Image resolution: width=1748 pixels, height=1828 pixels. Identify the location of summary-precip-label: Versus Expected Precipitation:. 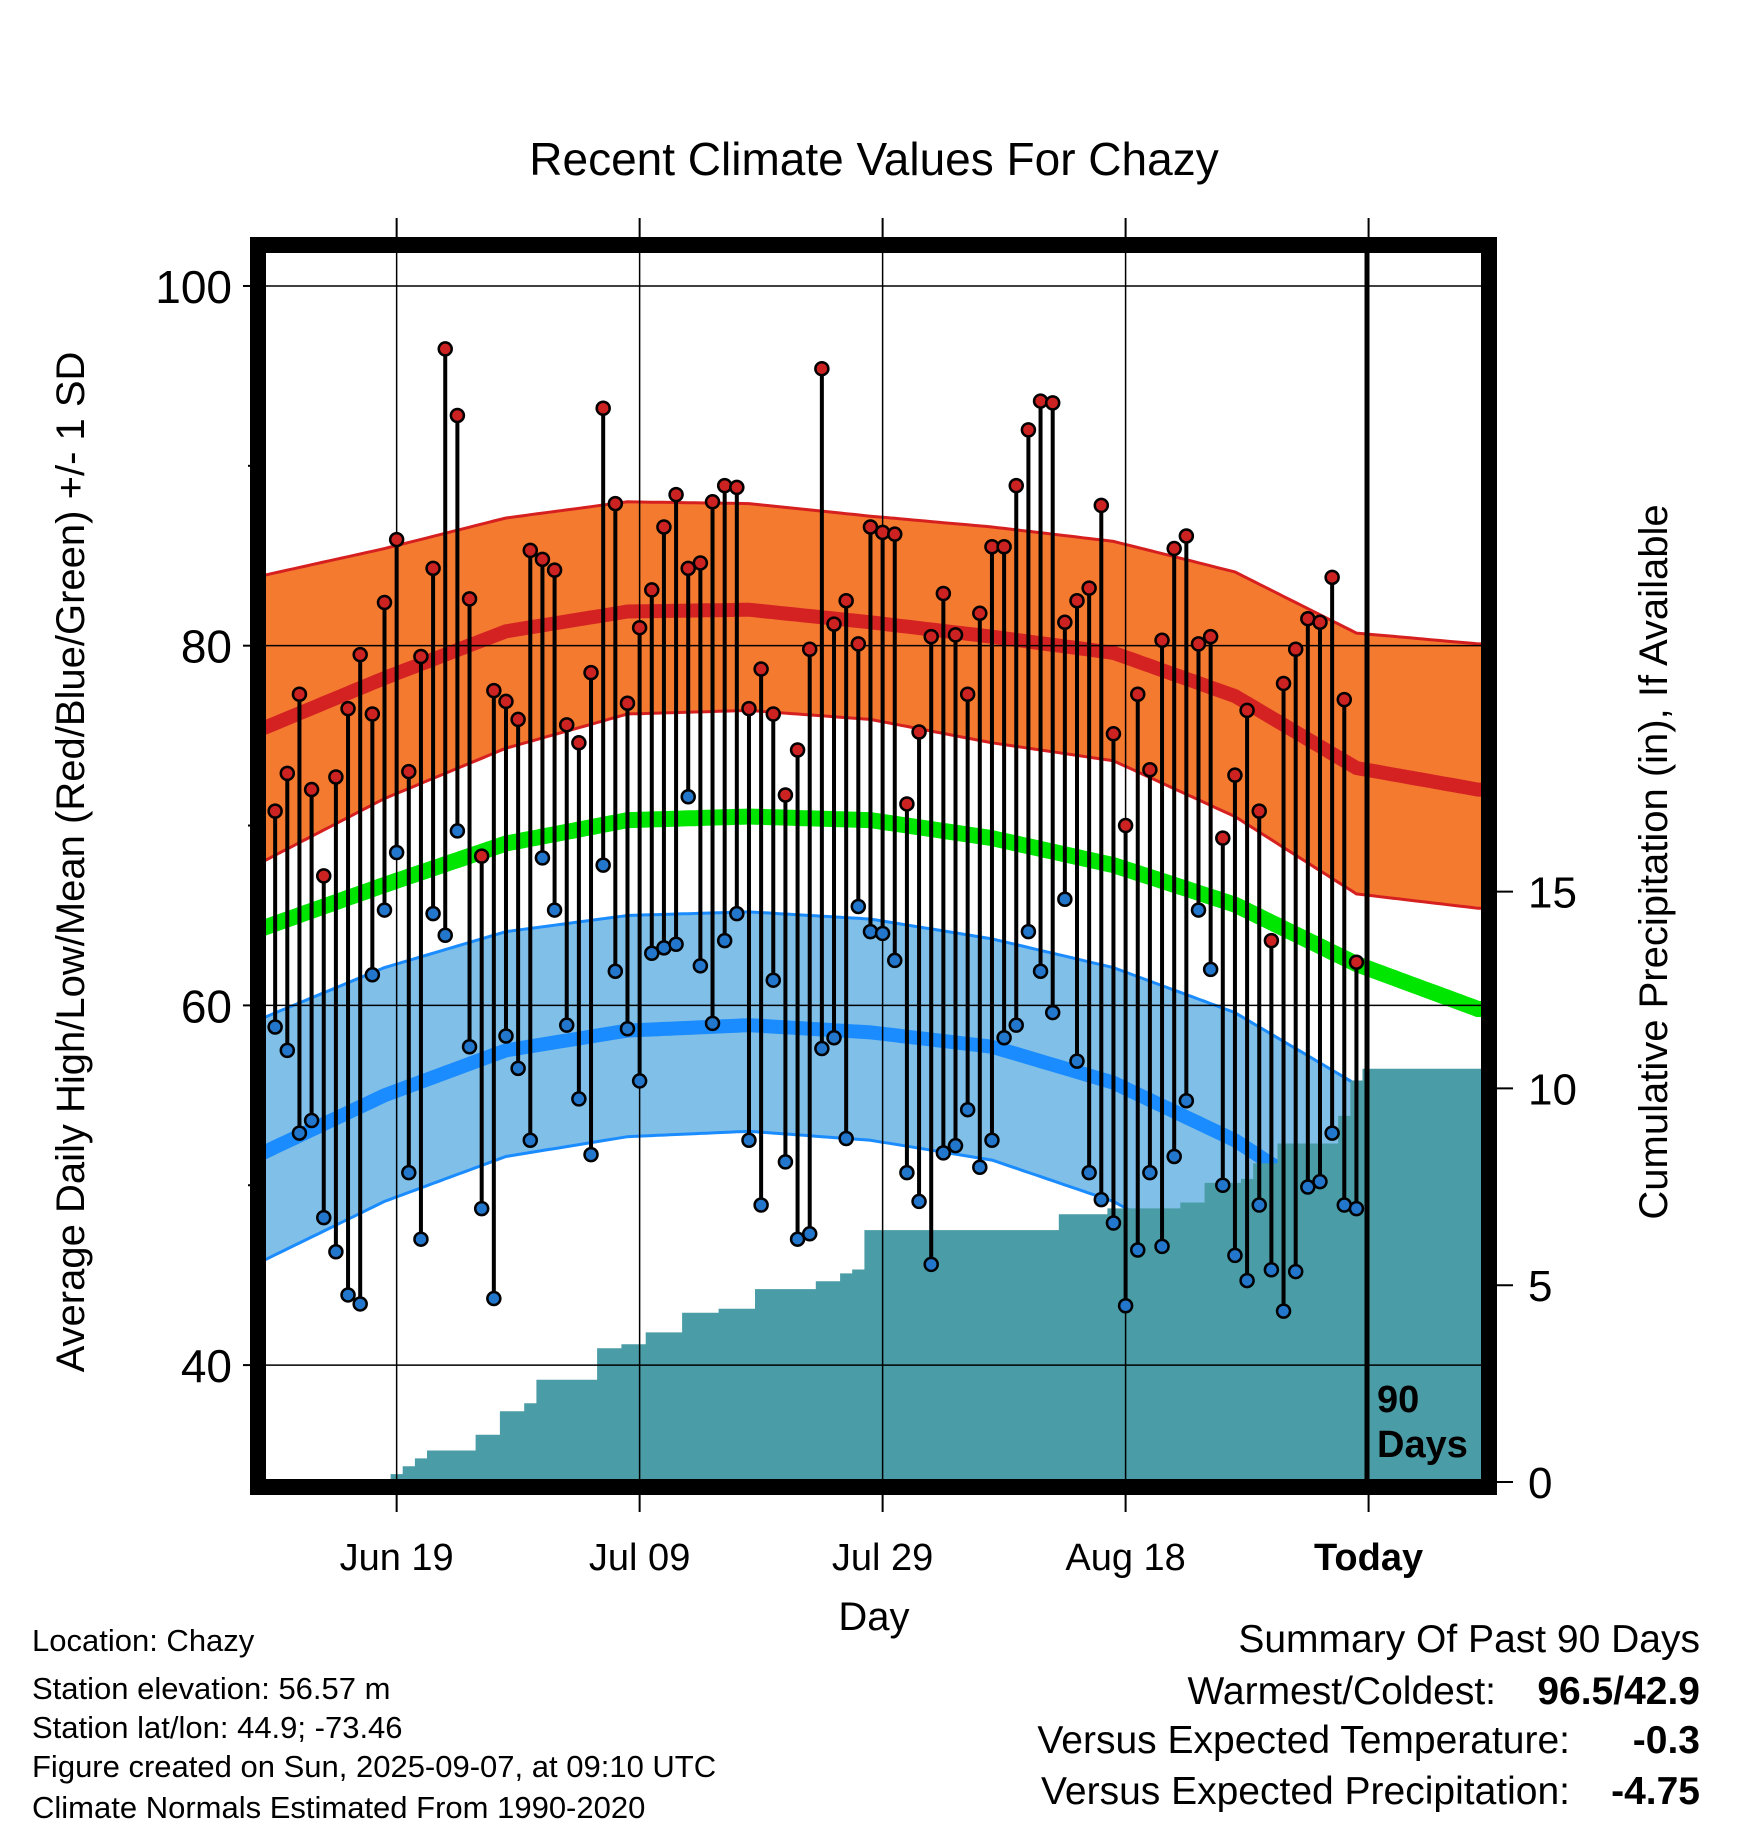
(1305, 1791).